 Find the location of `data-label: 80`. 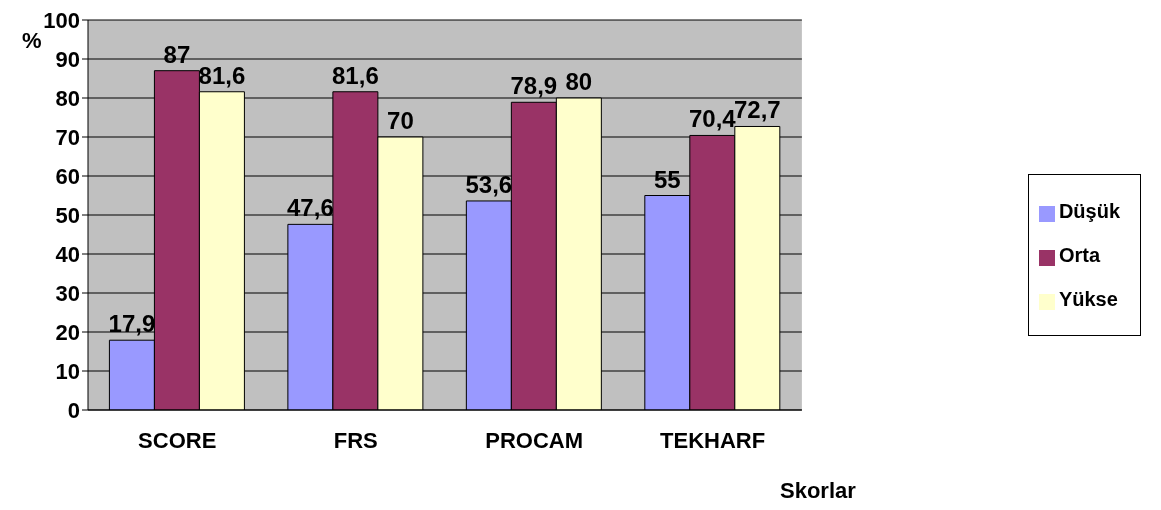

data-label: 80 is located at coordinates (579, 81).